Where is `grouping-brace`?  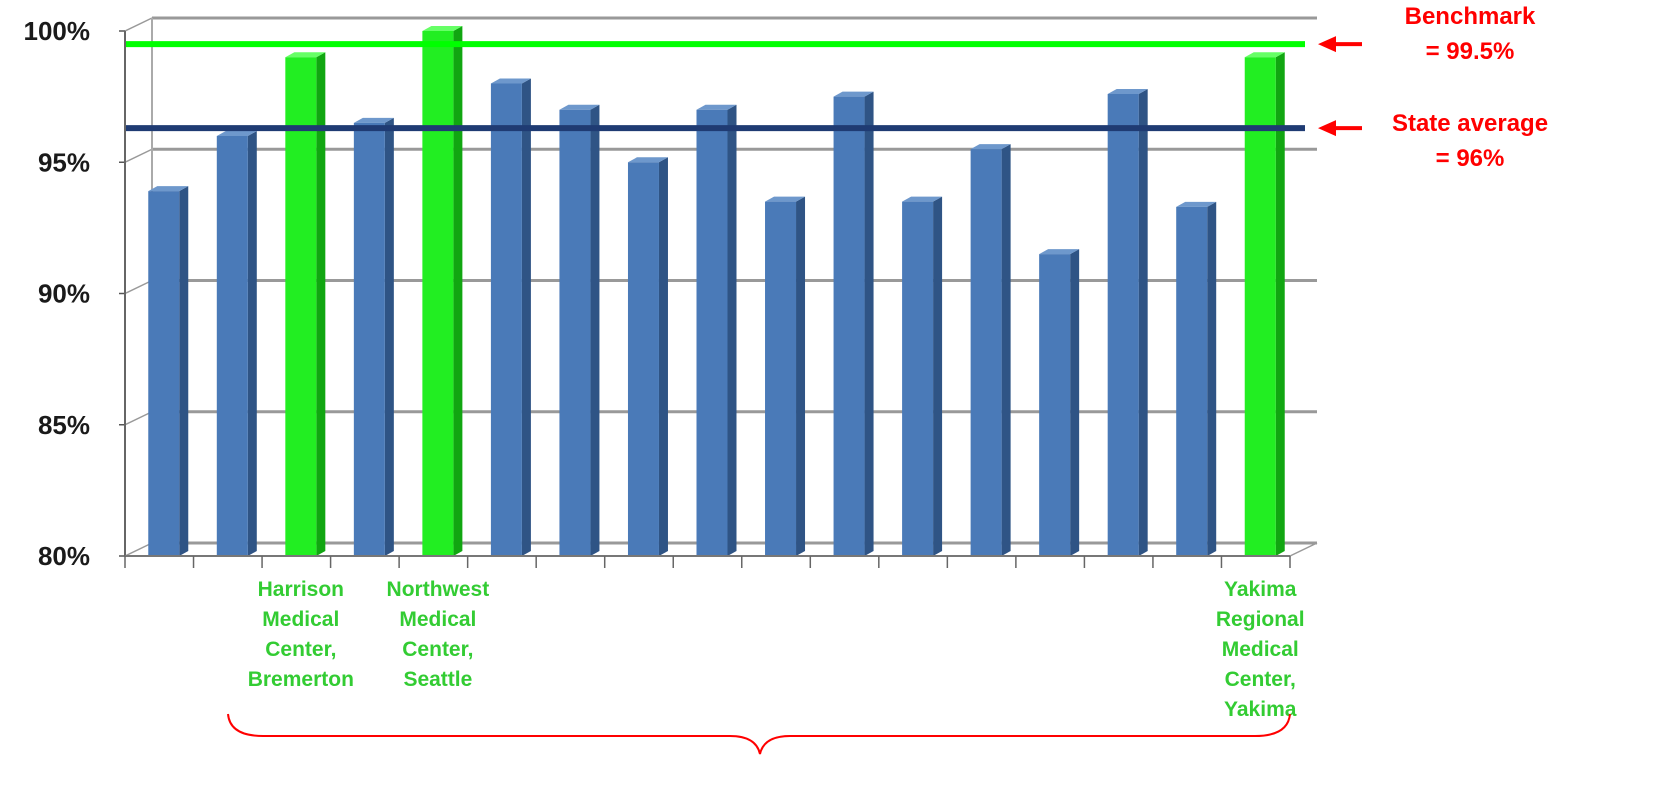
grouping-brace is located at coordinates (759, 734).